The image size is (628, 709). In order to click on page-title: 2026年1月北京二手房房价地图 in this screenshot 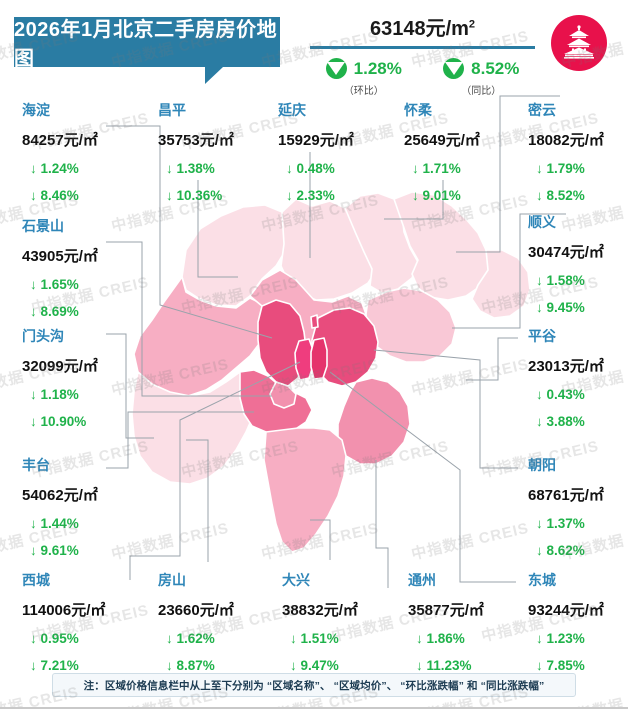, I will do `click(146, 44)`.